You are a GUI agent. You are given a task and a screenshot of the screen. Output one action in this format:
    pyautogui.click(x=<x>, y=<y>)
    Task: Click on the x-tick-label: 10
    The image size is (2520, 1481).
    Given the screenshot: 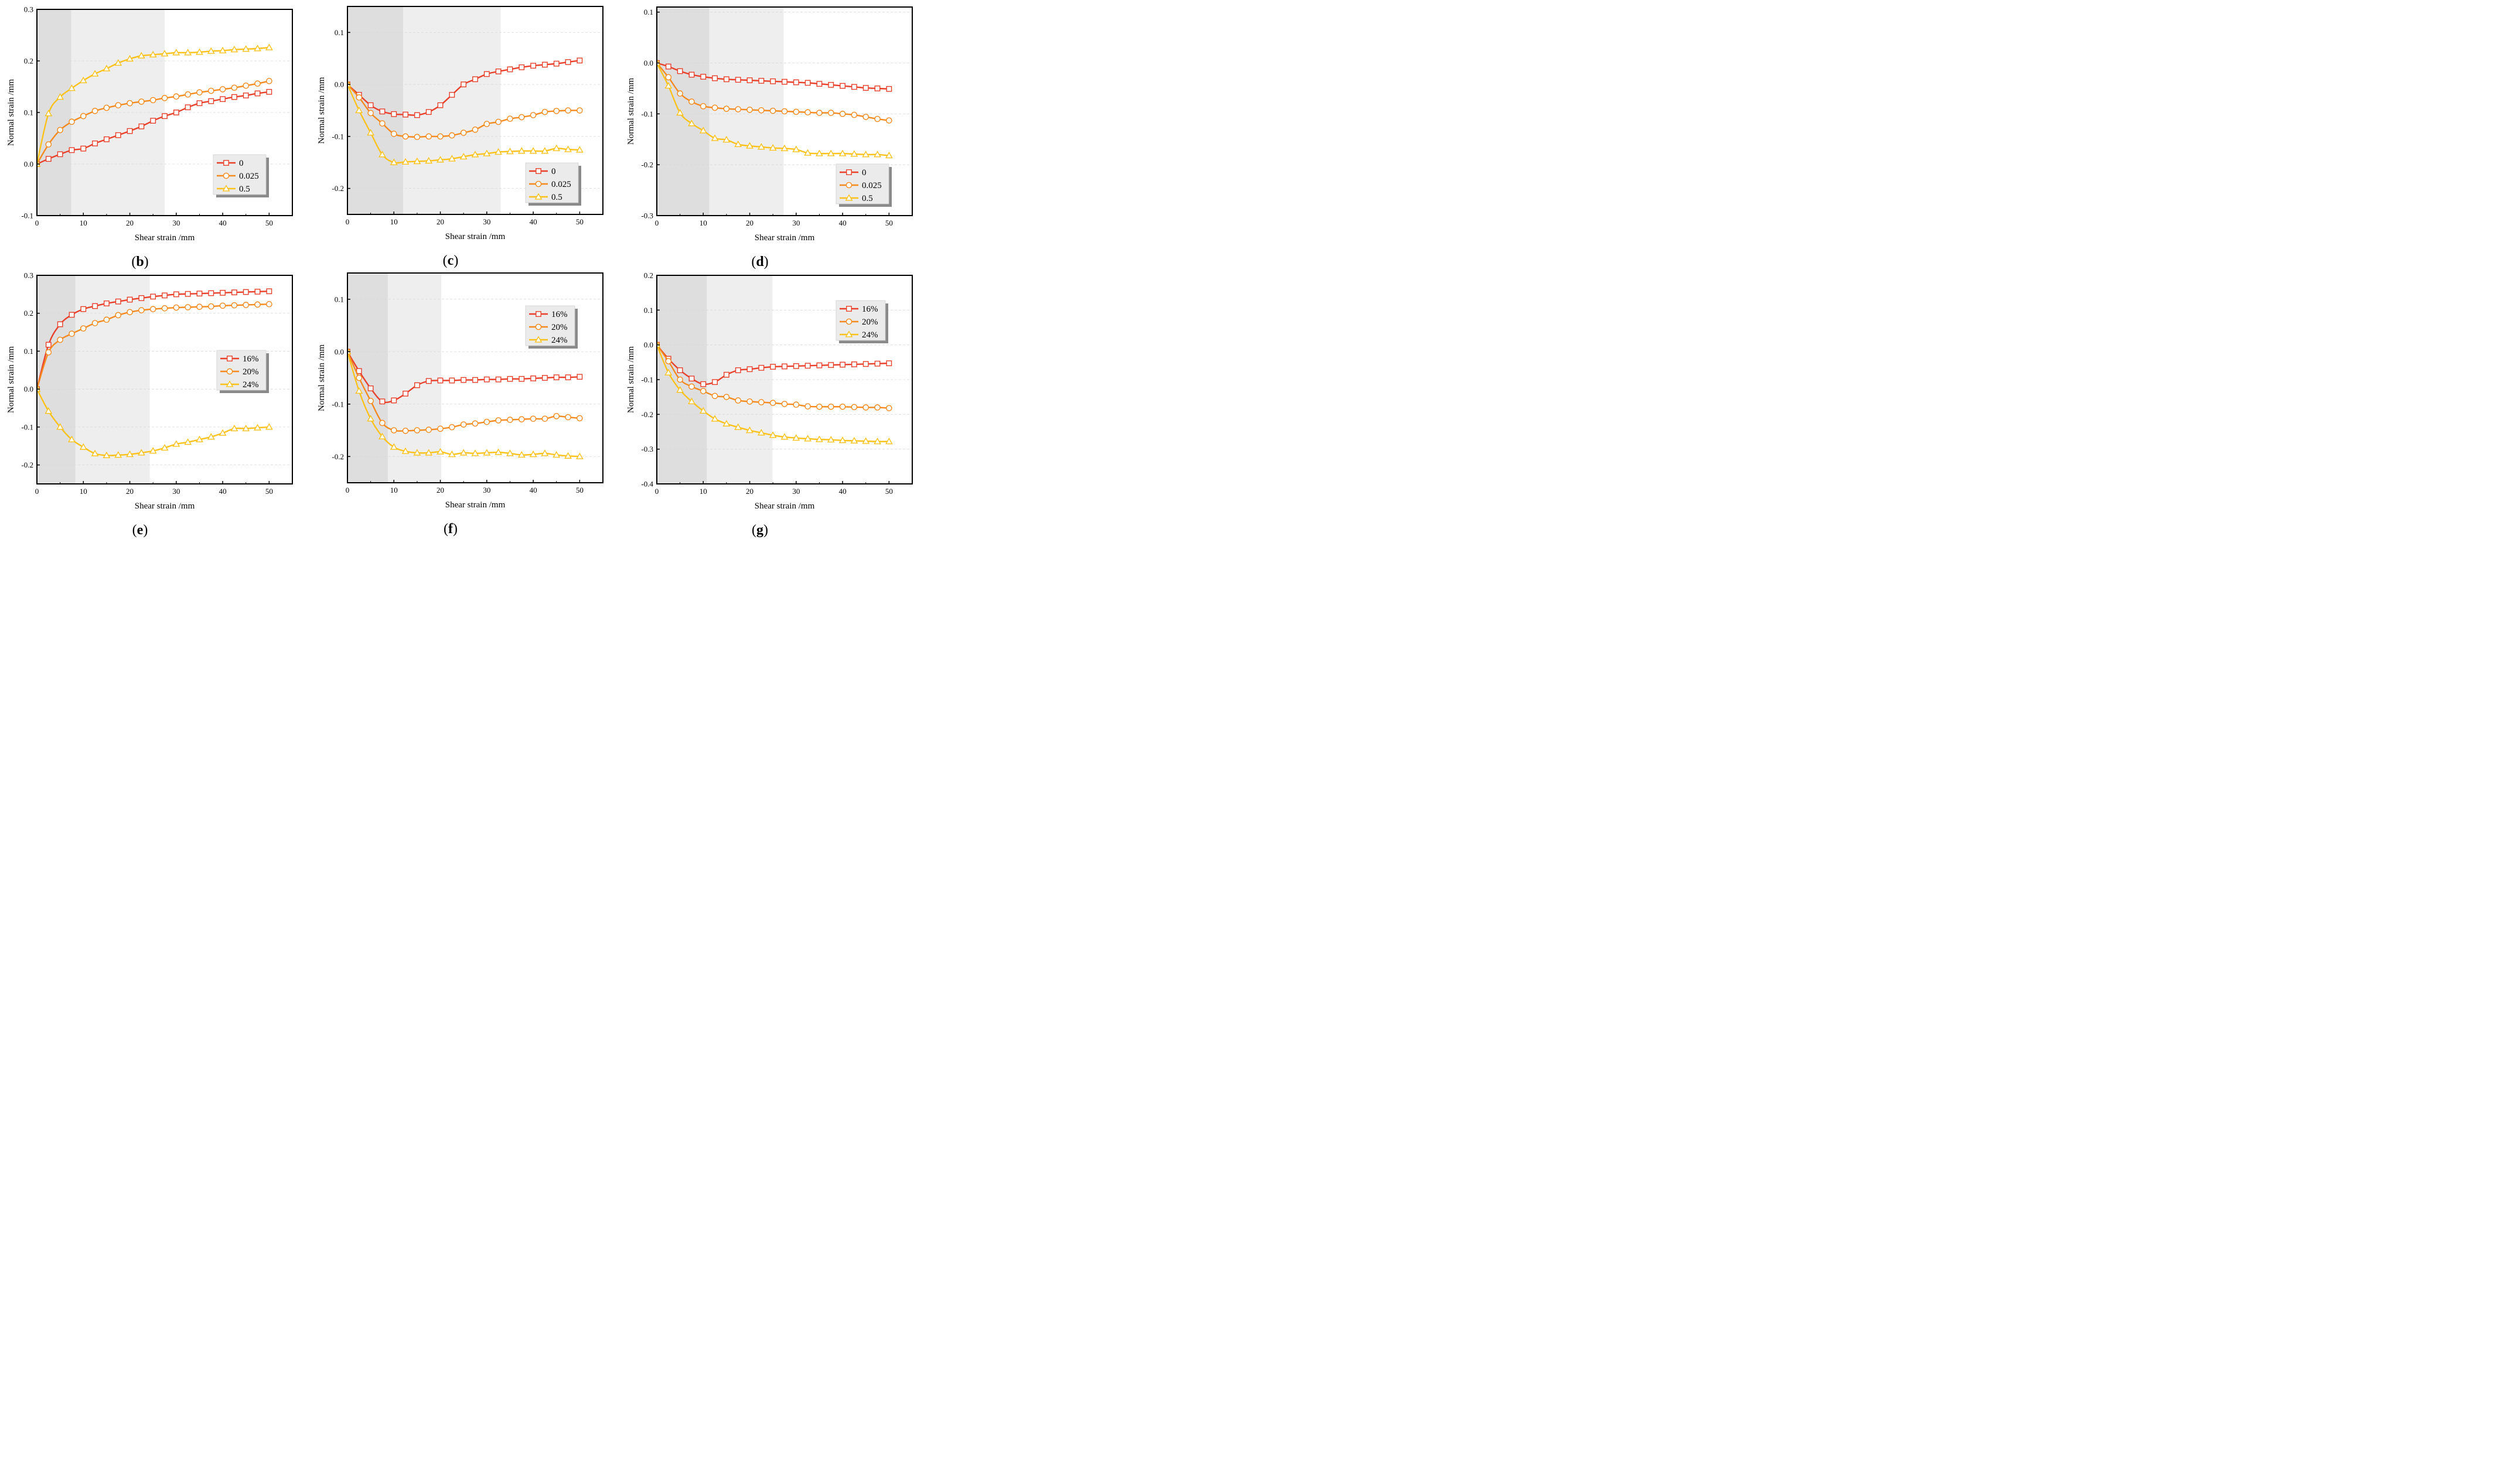 What is the action you would take?
    pyautogui.click(x=83, y=491)
    